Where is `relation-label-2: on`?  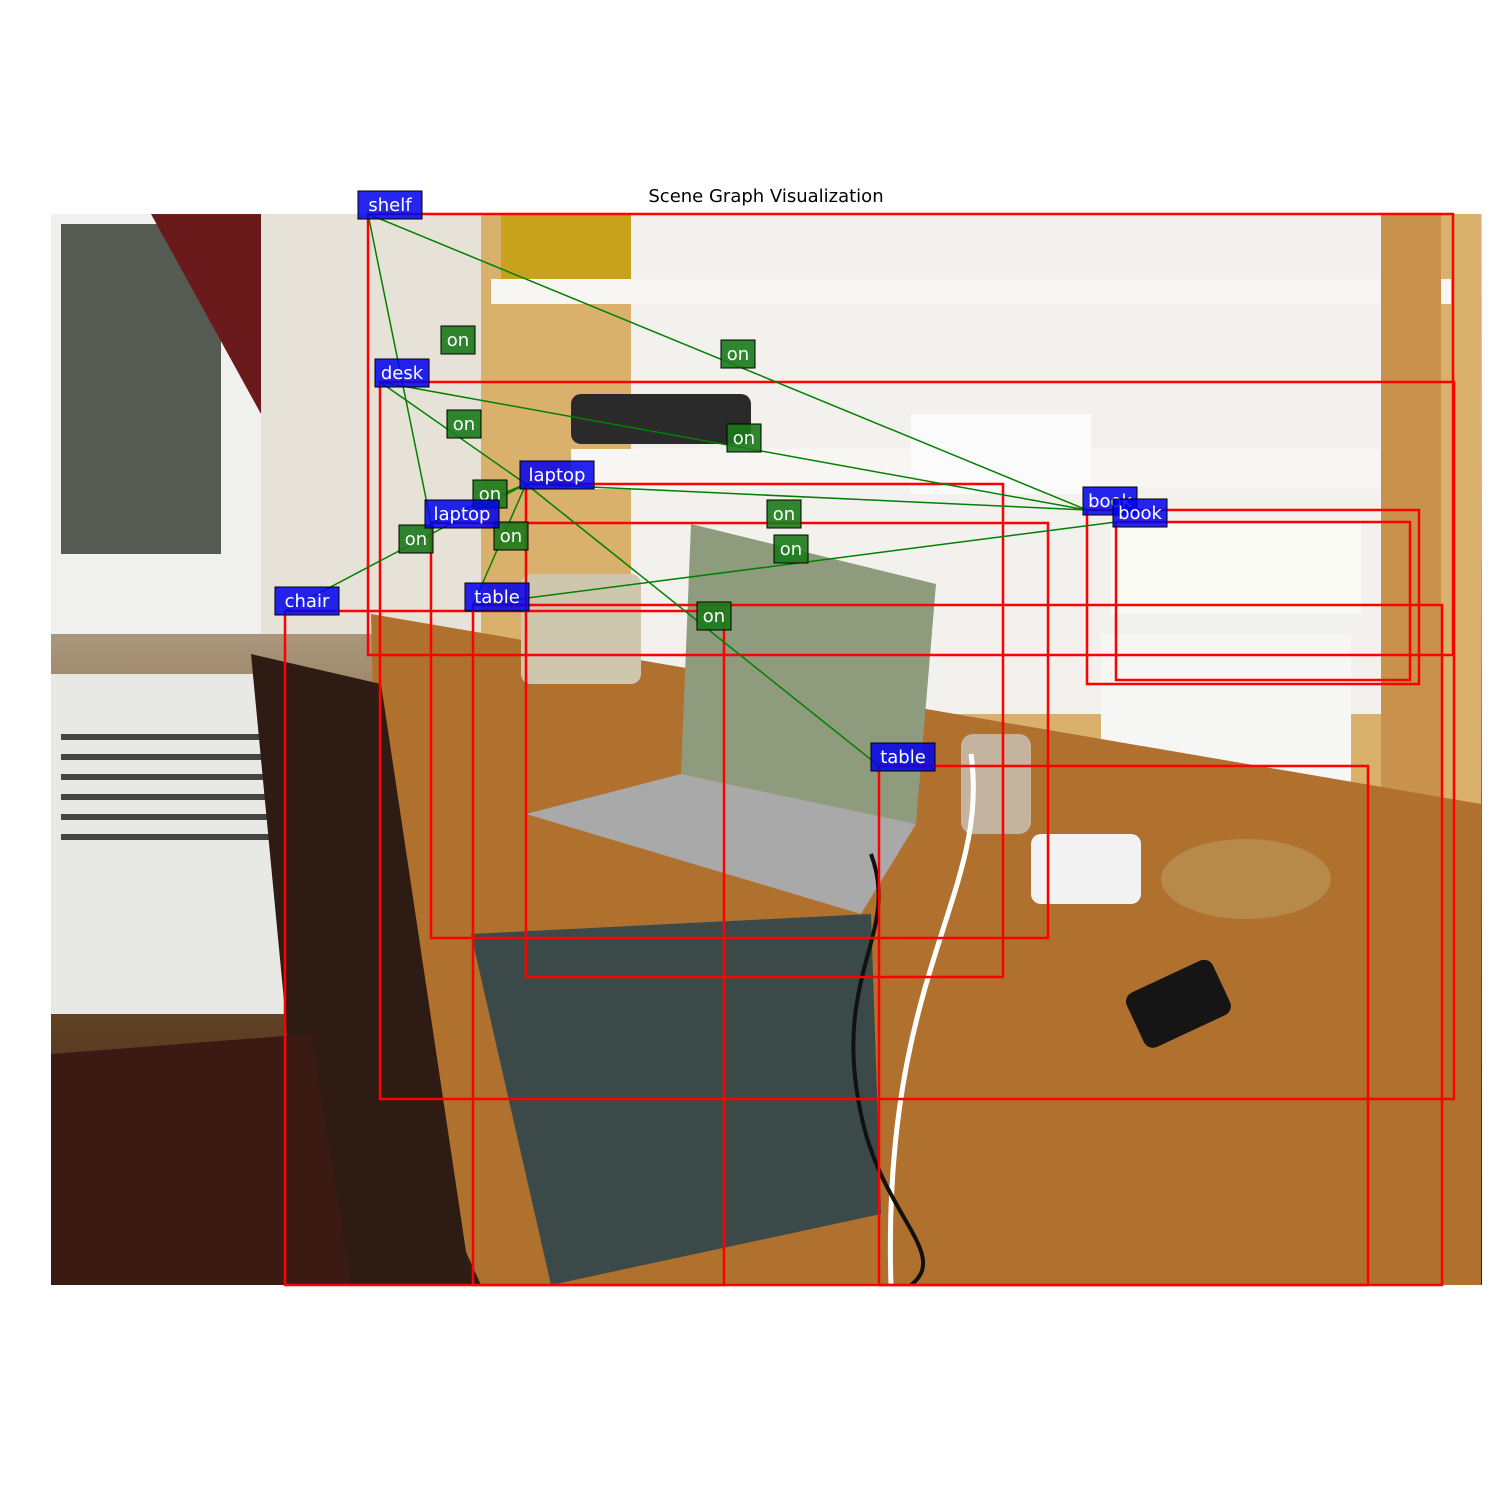 relation-label-2: on is located at coordinates (464, 424).